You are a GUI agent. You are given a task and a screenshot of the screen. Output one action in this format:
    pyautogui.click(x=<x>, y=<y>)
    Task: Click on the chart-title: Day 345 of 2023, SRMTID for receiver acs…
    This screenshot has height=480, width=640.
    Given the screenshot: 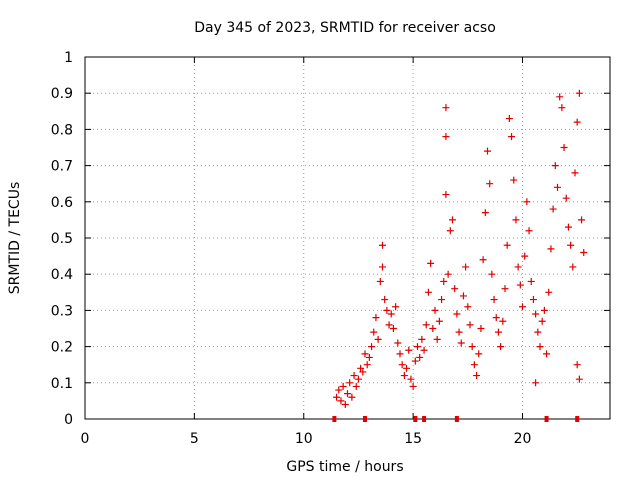 What is the action you would take?
    pyautogui.click(x=345, y=28)
    